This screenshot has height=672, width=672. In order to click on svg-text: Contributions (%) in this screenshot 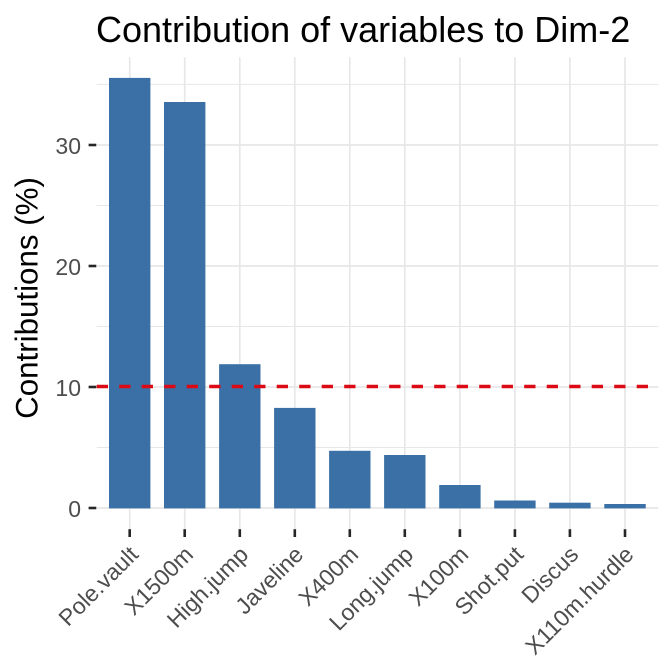, I will do `click(27, 298)`.